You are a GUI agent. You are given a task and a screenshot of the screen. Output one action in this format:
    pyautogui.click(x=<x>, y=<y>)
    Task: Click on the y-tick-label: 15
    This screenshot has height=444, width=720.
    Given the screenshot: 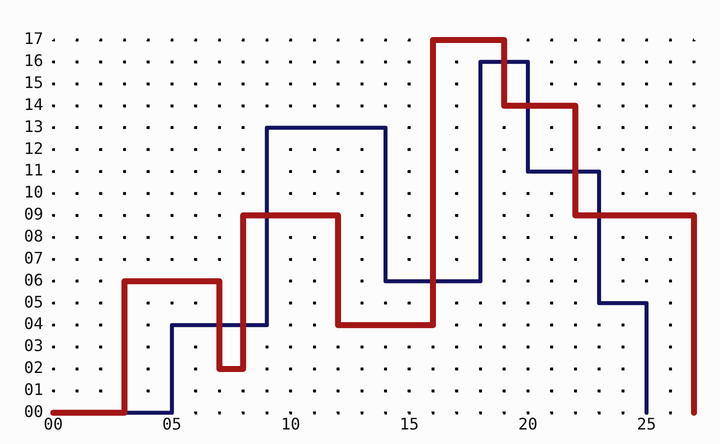 What is the action you would take?
    pyautogui.click(x=34, y=82)
    